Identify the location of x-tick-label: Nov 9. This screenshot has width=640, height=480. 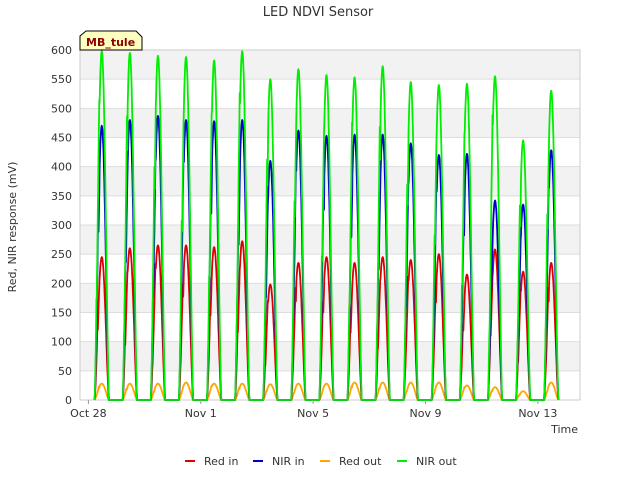
(426, 413).